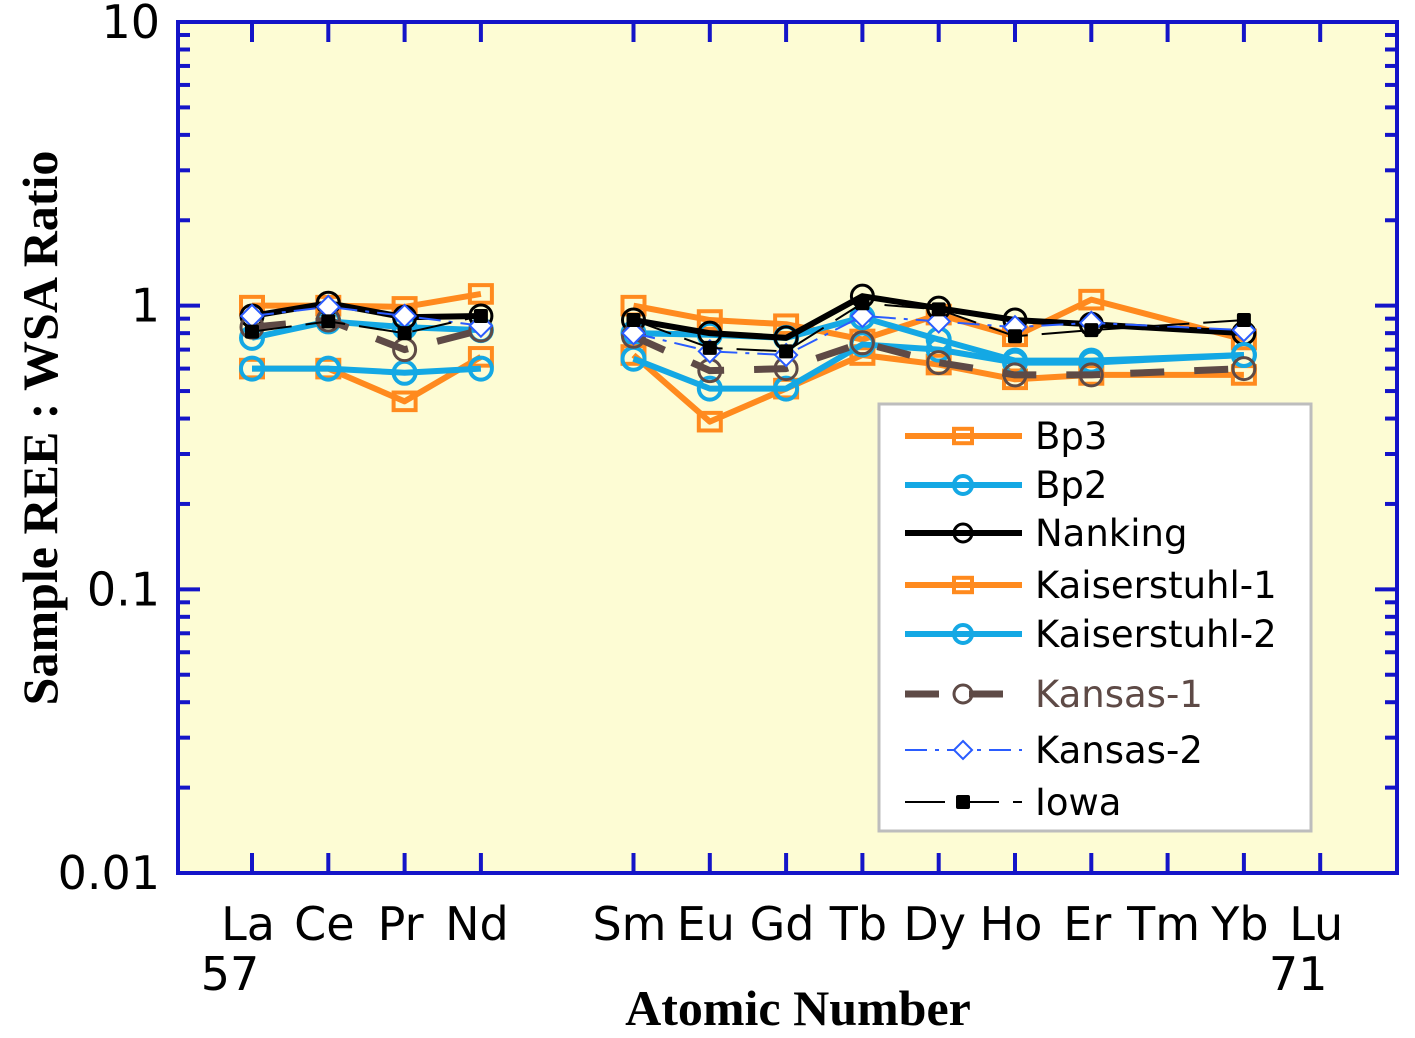 The image size is (1415, 1038). I want to click on series-lines, so click(748, 358).